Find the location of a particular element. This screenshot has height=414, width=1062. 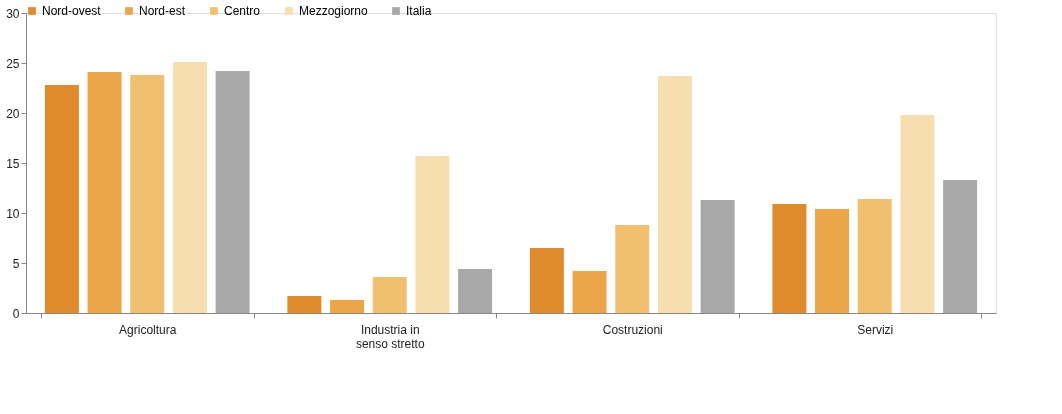

y-tick-label: 20 is located at coordinates (13, 113).